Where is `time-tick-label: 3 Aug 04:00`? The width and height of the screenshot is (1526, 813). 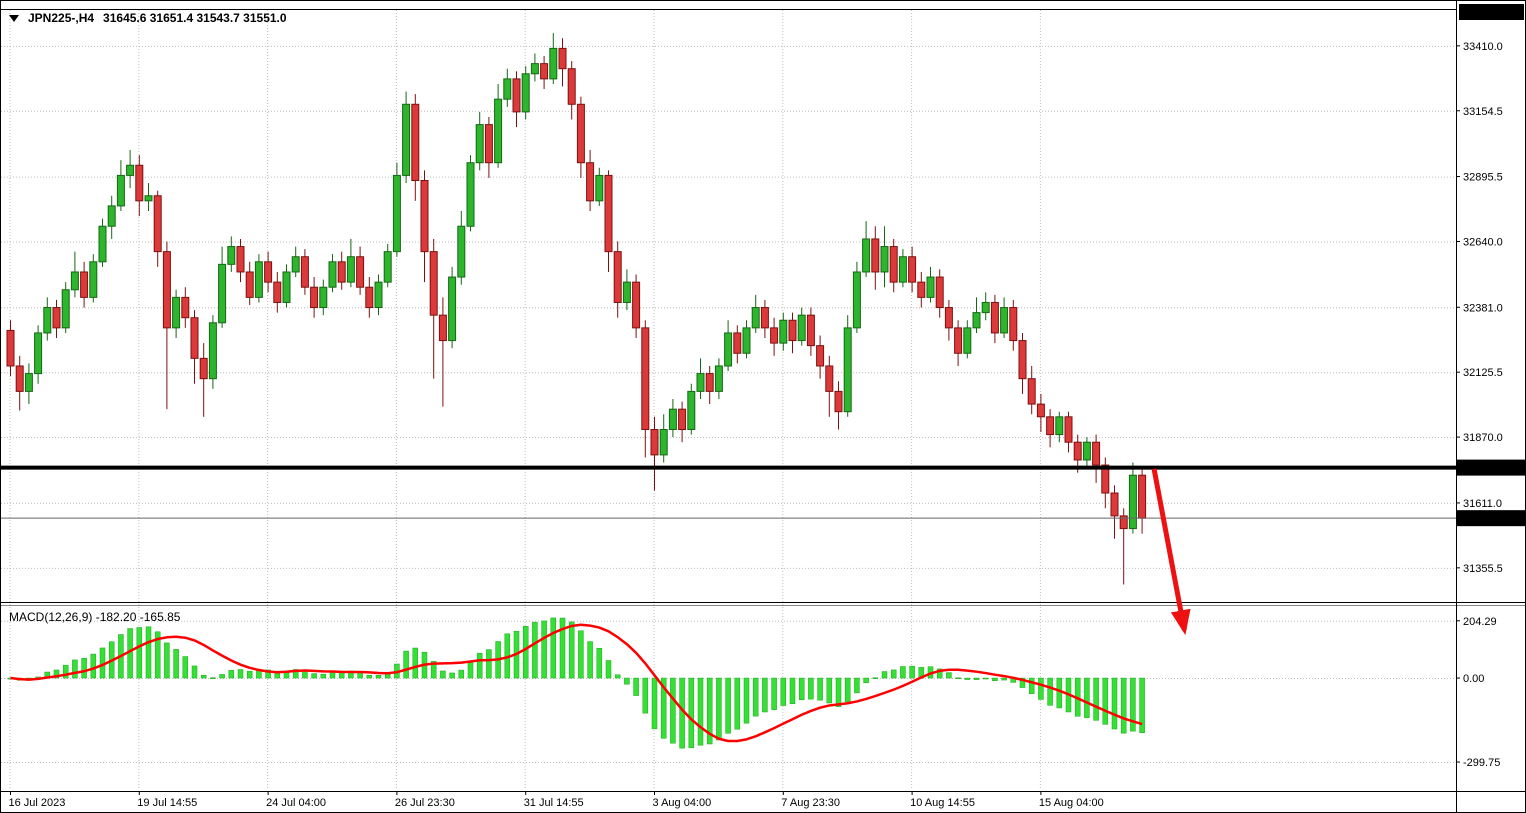
time-tick-label: 3 Aug 04:00 is located at coordinates (682, 803).